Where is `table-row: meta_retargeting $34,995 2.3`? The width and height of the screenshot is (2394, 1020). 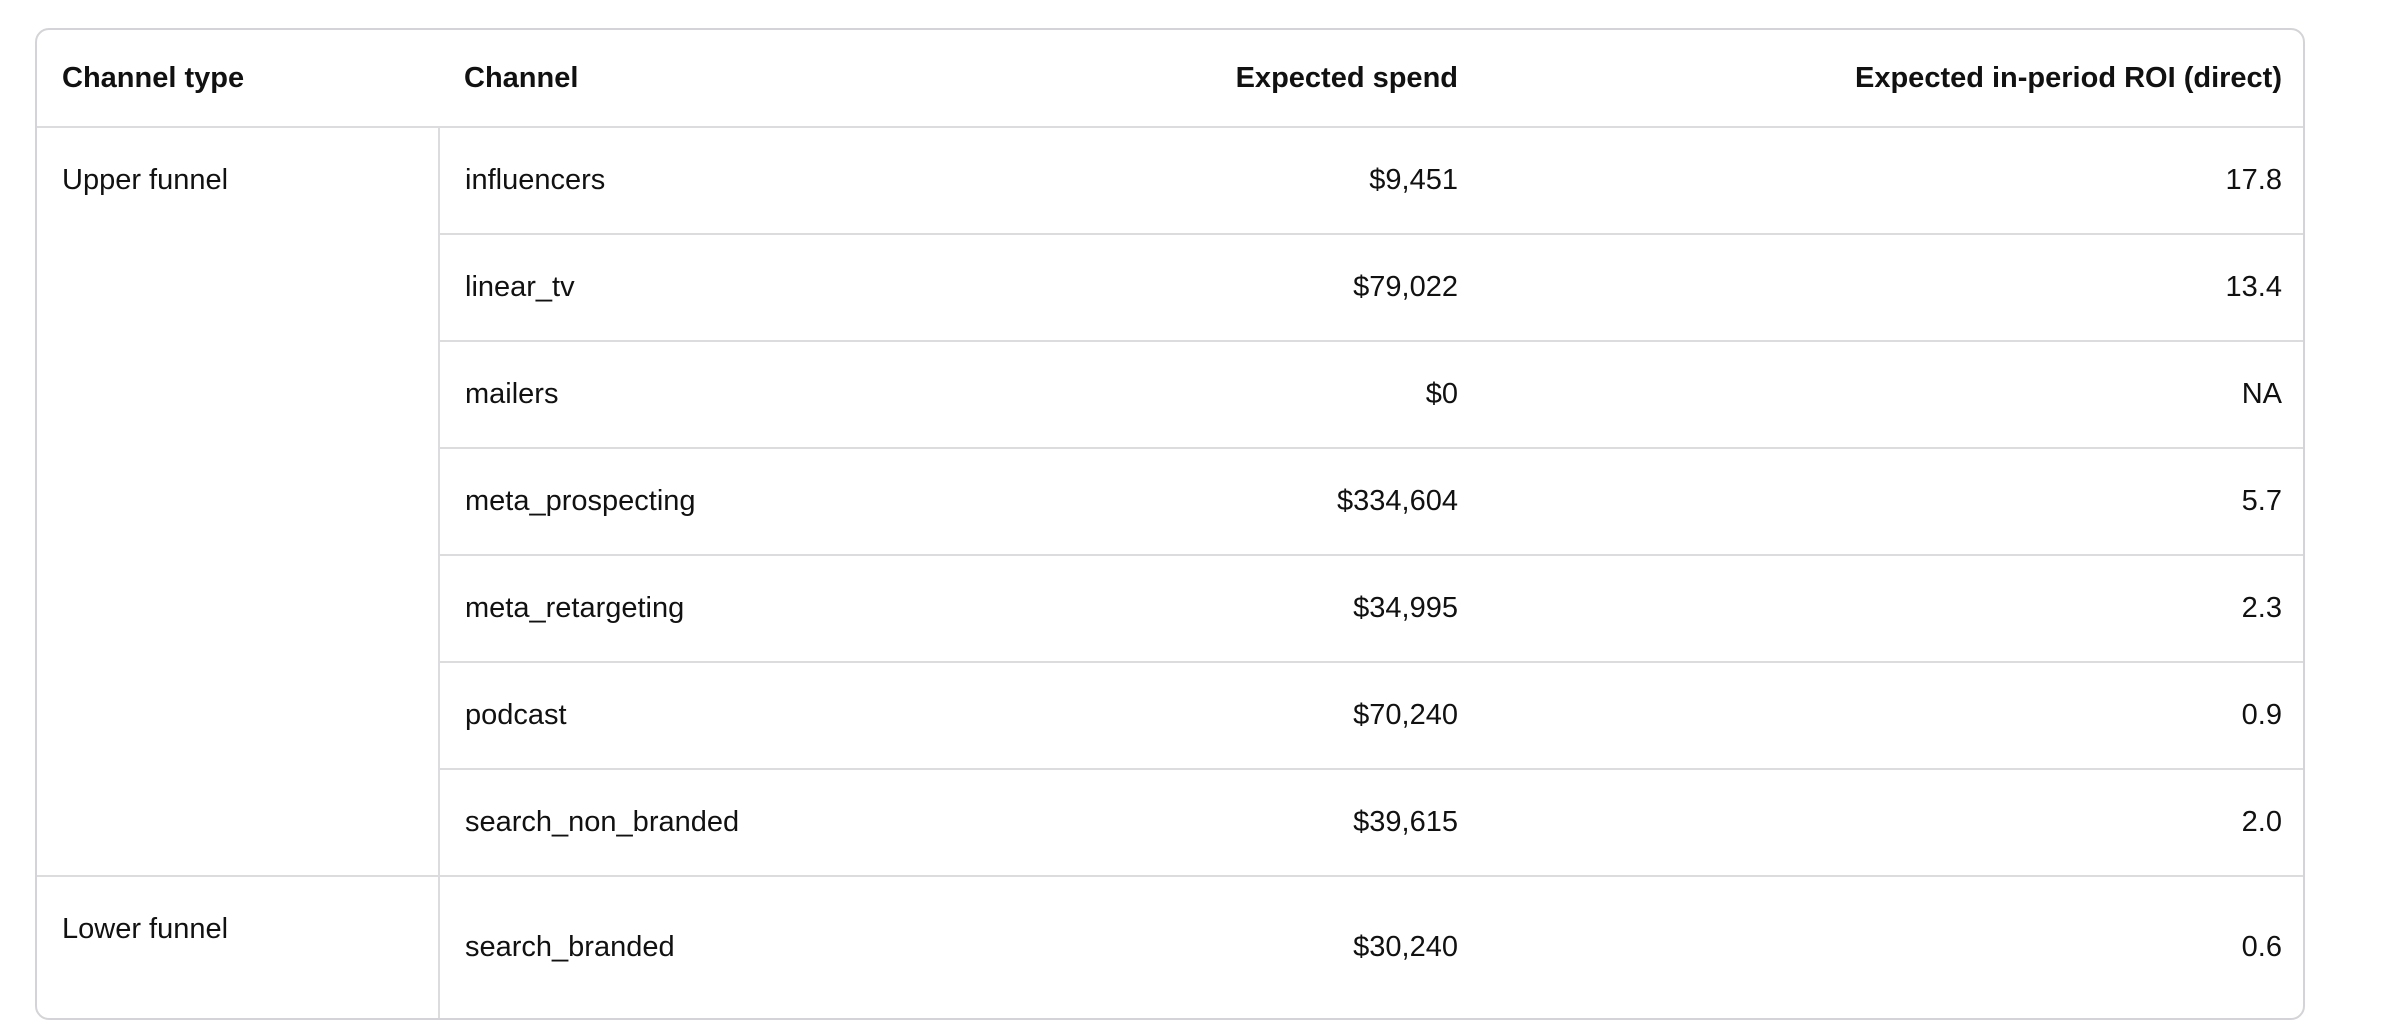
table-row: meta_retargeting $34,995 2.3 is located at coordinates (1170, 608).